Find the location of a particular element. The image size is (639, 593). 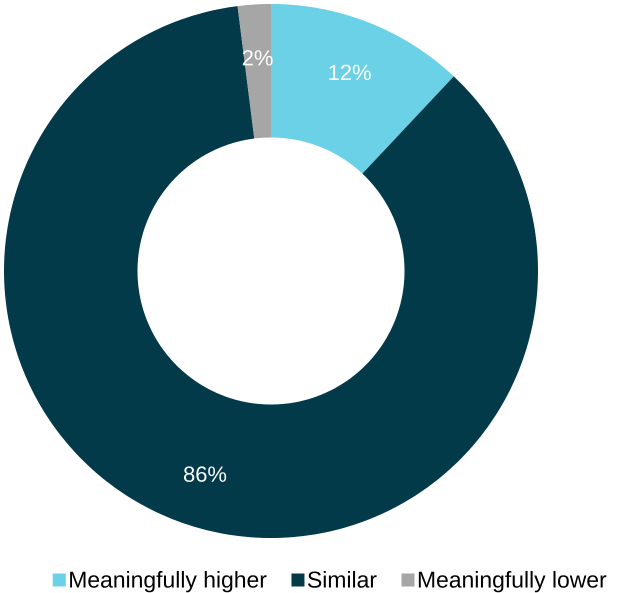

legend-label: Meaningfully higher is located at coordinates (168, 581).